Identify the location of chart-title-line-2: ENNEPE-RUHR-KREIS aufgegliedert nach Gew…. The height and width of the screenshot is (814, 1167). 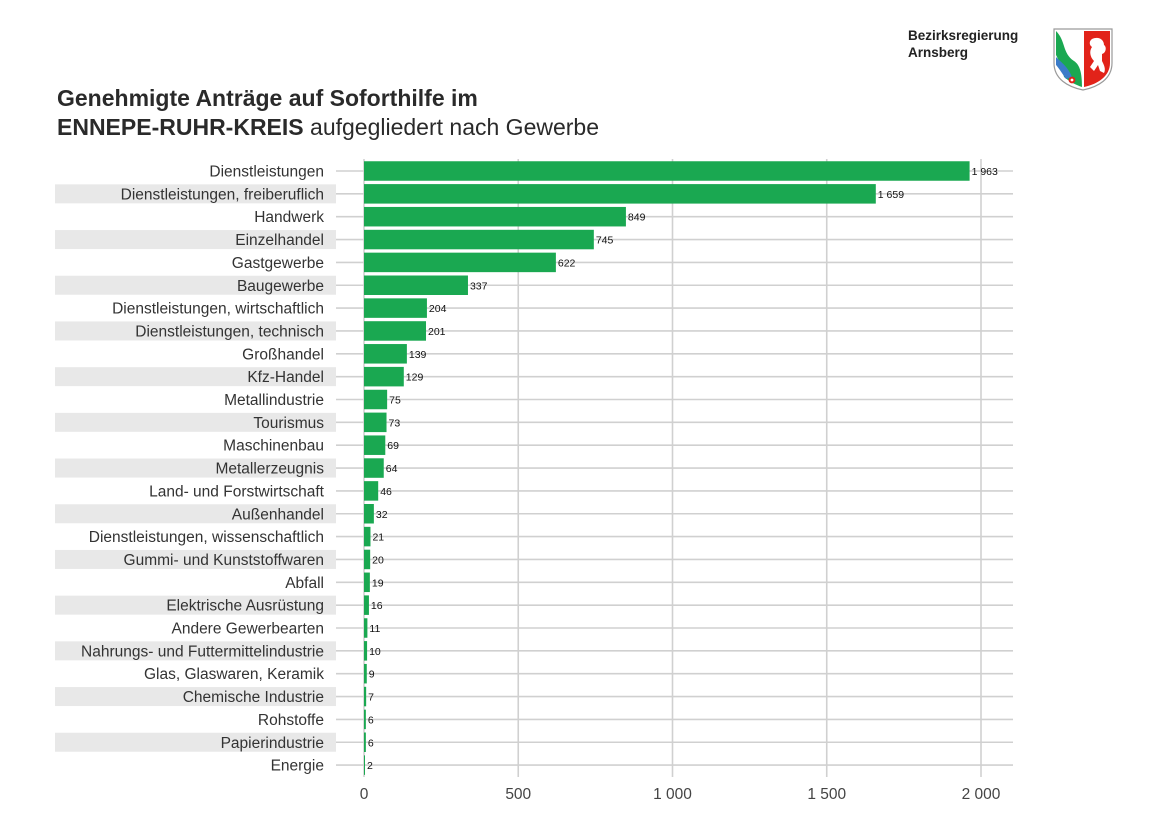
(328, 127).